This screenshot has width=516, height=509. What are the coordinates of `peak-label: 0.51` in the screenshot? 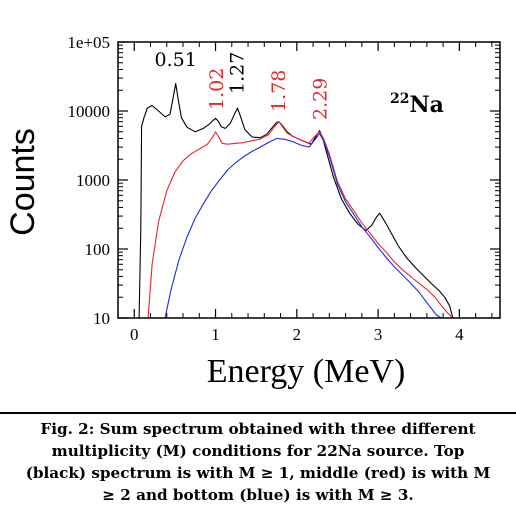 It's located at (176, 60).